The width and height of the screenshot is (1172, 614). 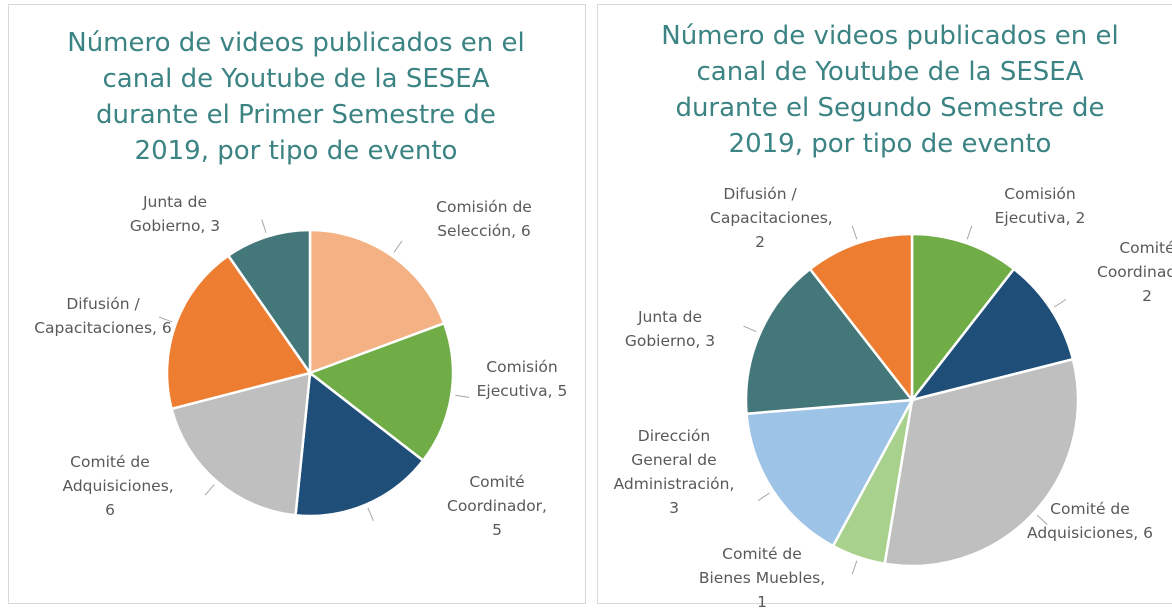 I want to click on data-label: Comisión Ejecutiva, 5, so click(x=522, y=379).